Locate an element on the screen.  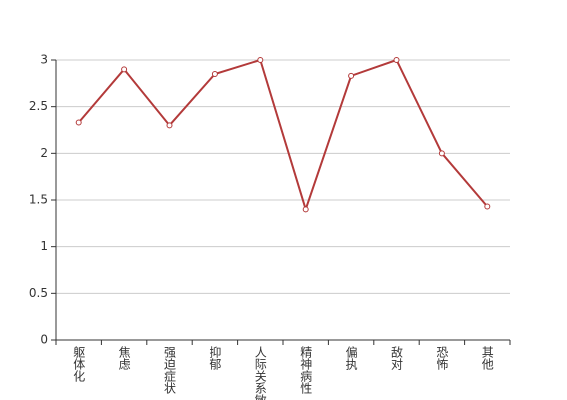
y-tick-label: 1.5 is located at coordinates (38, 200).